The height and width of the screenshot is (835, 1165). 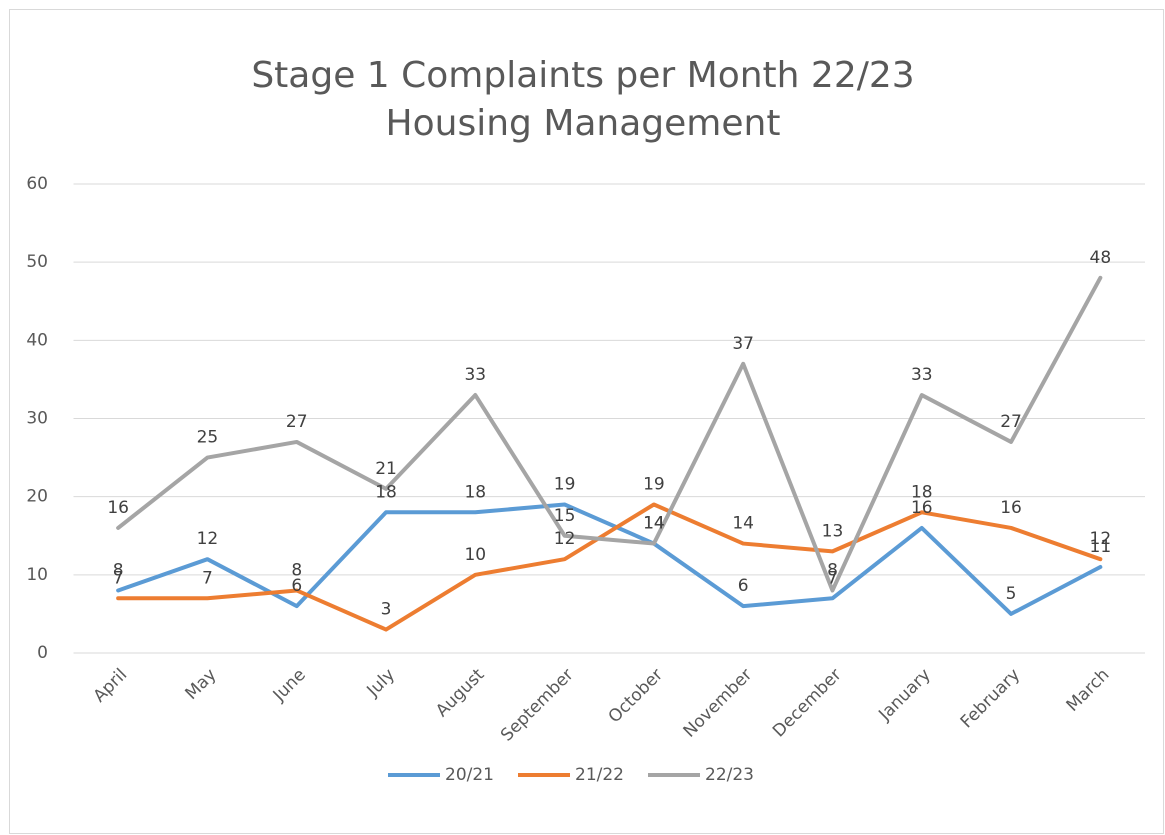 What do you see at coordinates (833, 531) in the screenshot?
I see `data-label: 13` at bounding box center [833, 531].